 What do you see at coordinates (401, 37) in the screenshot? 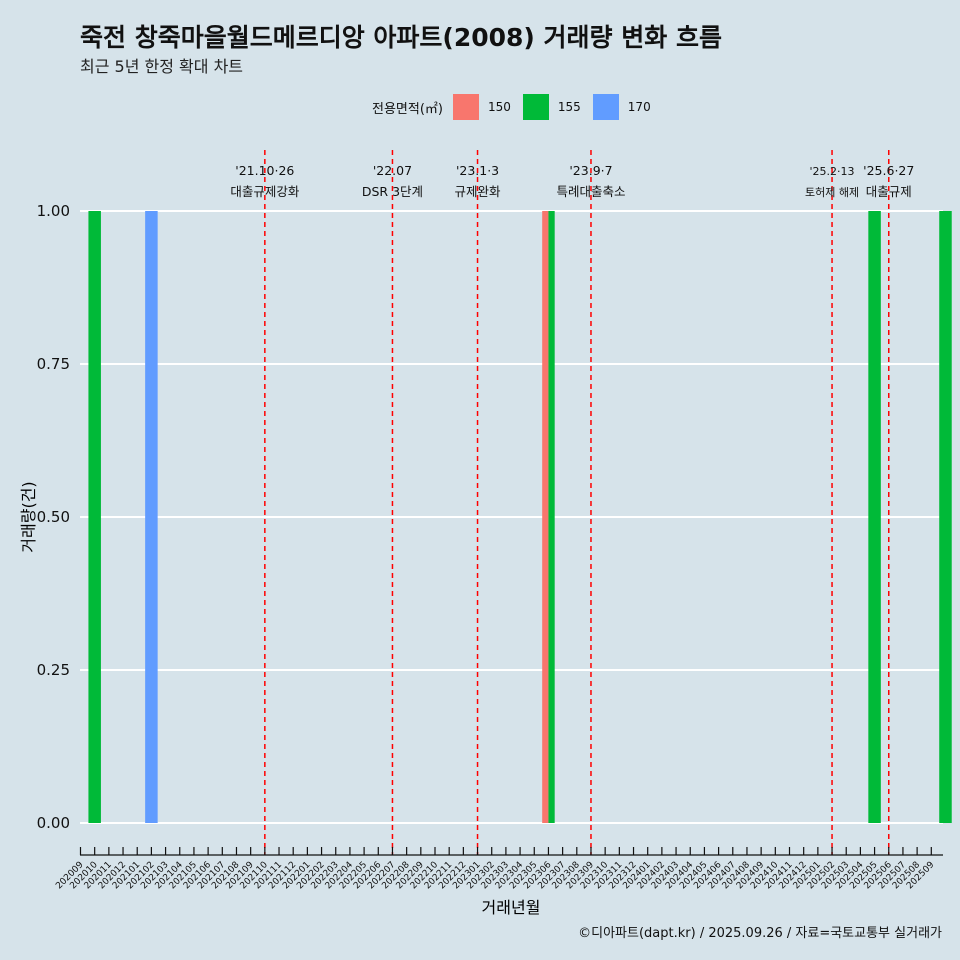
I see `chart-title: 죽전 창죽마을월드메르디앙 아파트(2008) 거래량 변화 흐름` at bounding box center [401, 37].